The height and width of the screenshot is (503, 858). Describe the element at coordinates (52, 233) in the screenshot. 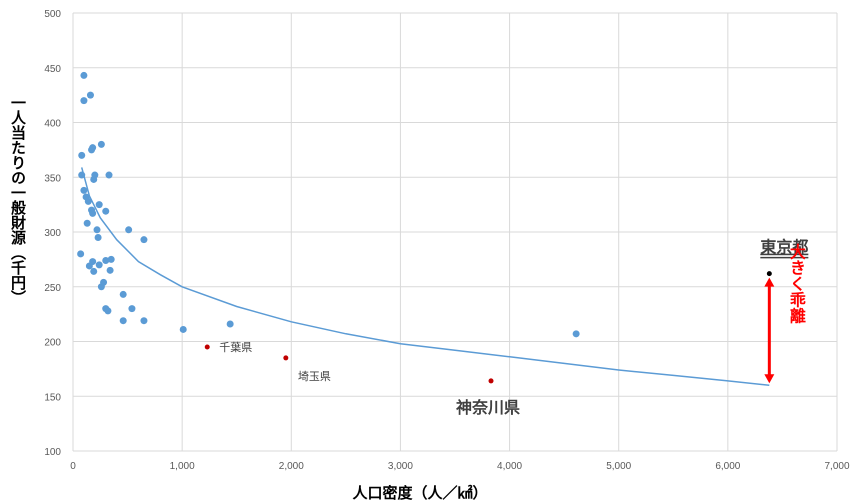

I see `y-tick-label: 300` at that location.